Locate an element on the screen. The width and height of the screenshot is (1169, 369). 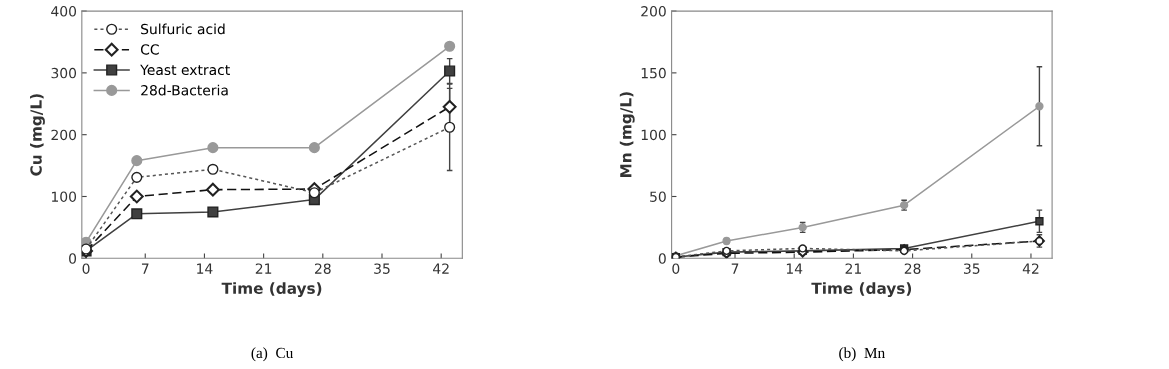
text: (a) Cu is located at coordinates (272, 354).